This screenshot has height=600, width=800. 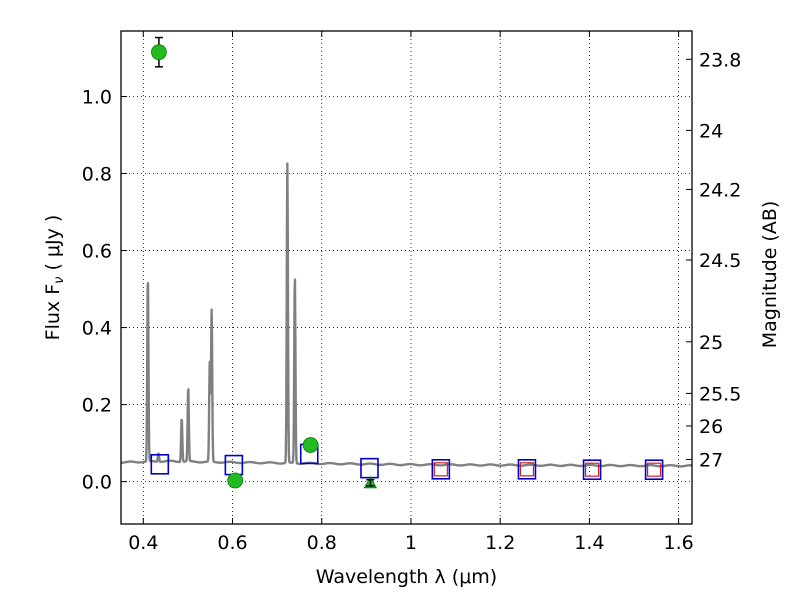 What do you see at coordinates (711, 427) in the screenshot?
I see `right-tick-label: 26` at bounding box center [711, 427].